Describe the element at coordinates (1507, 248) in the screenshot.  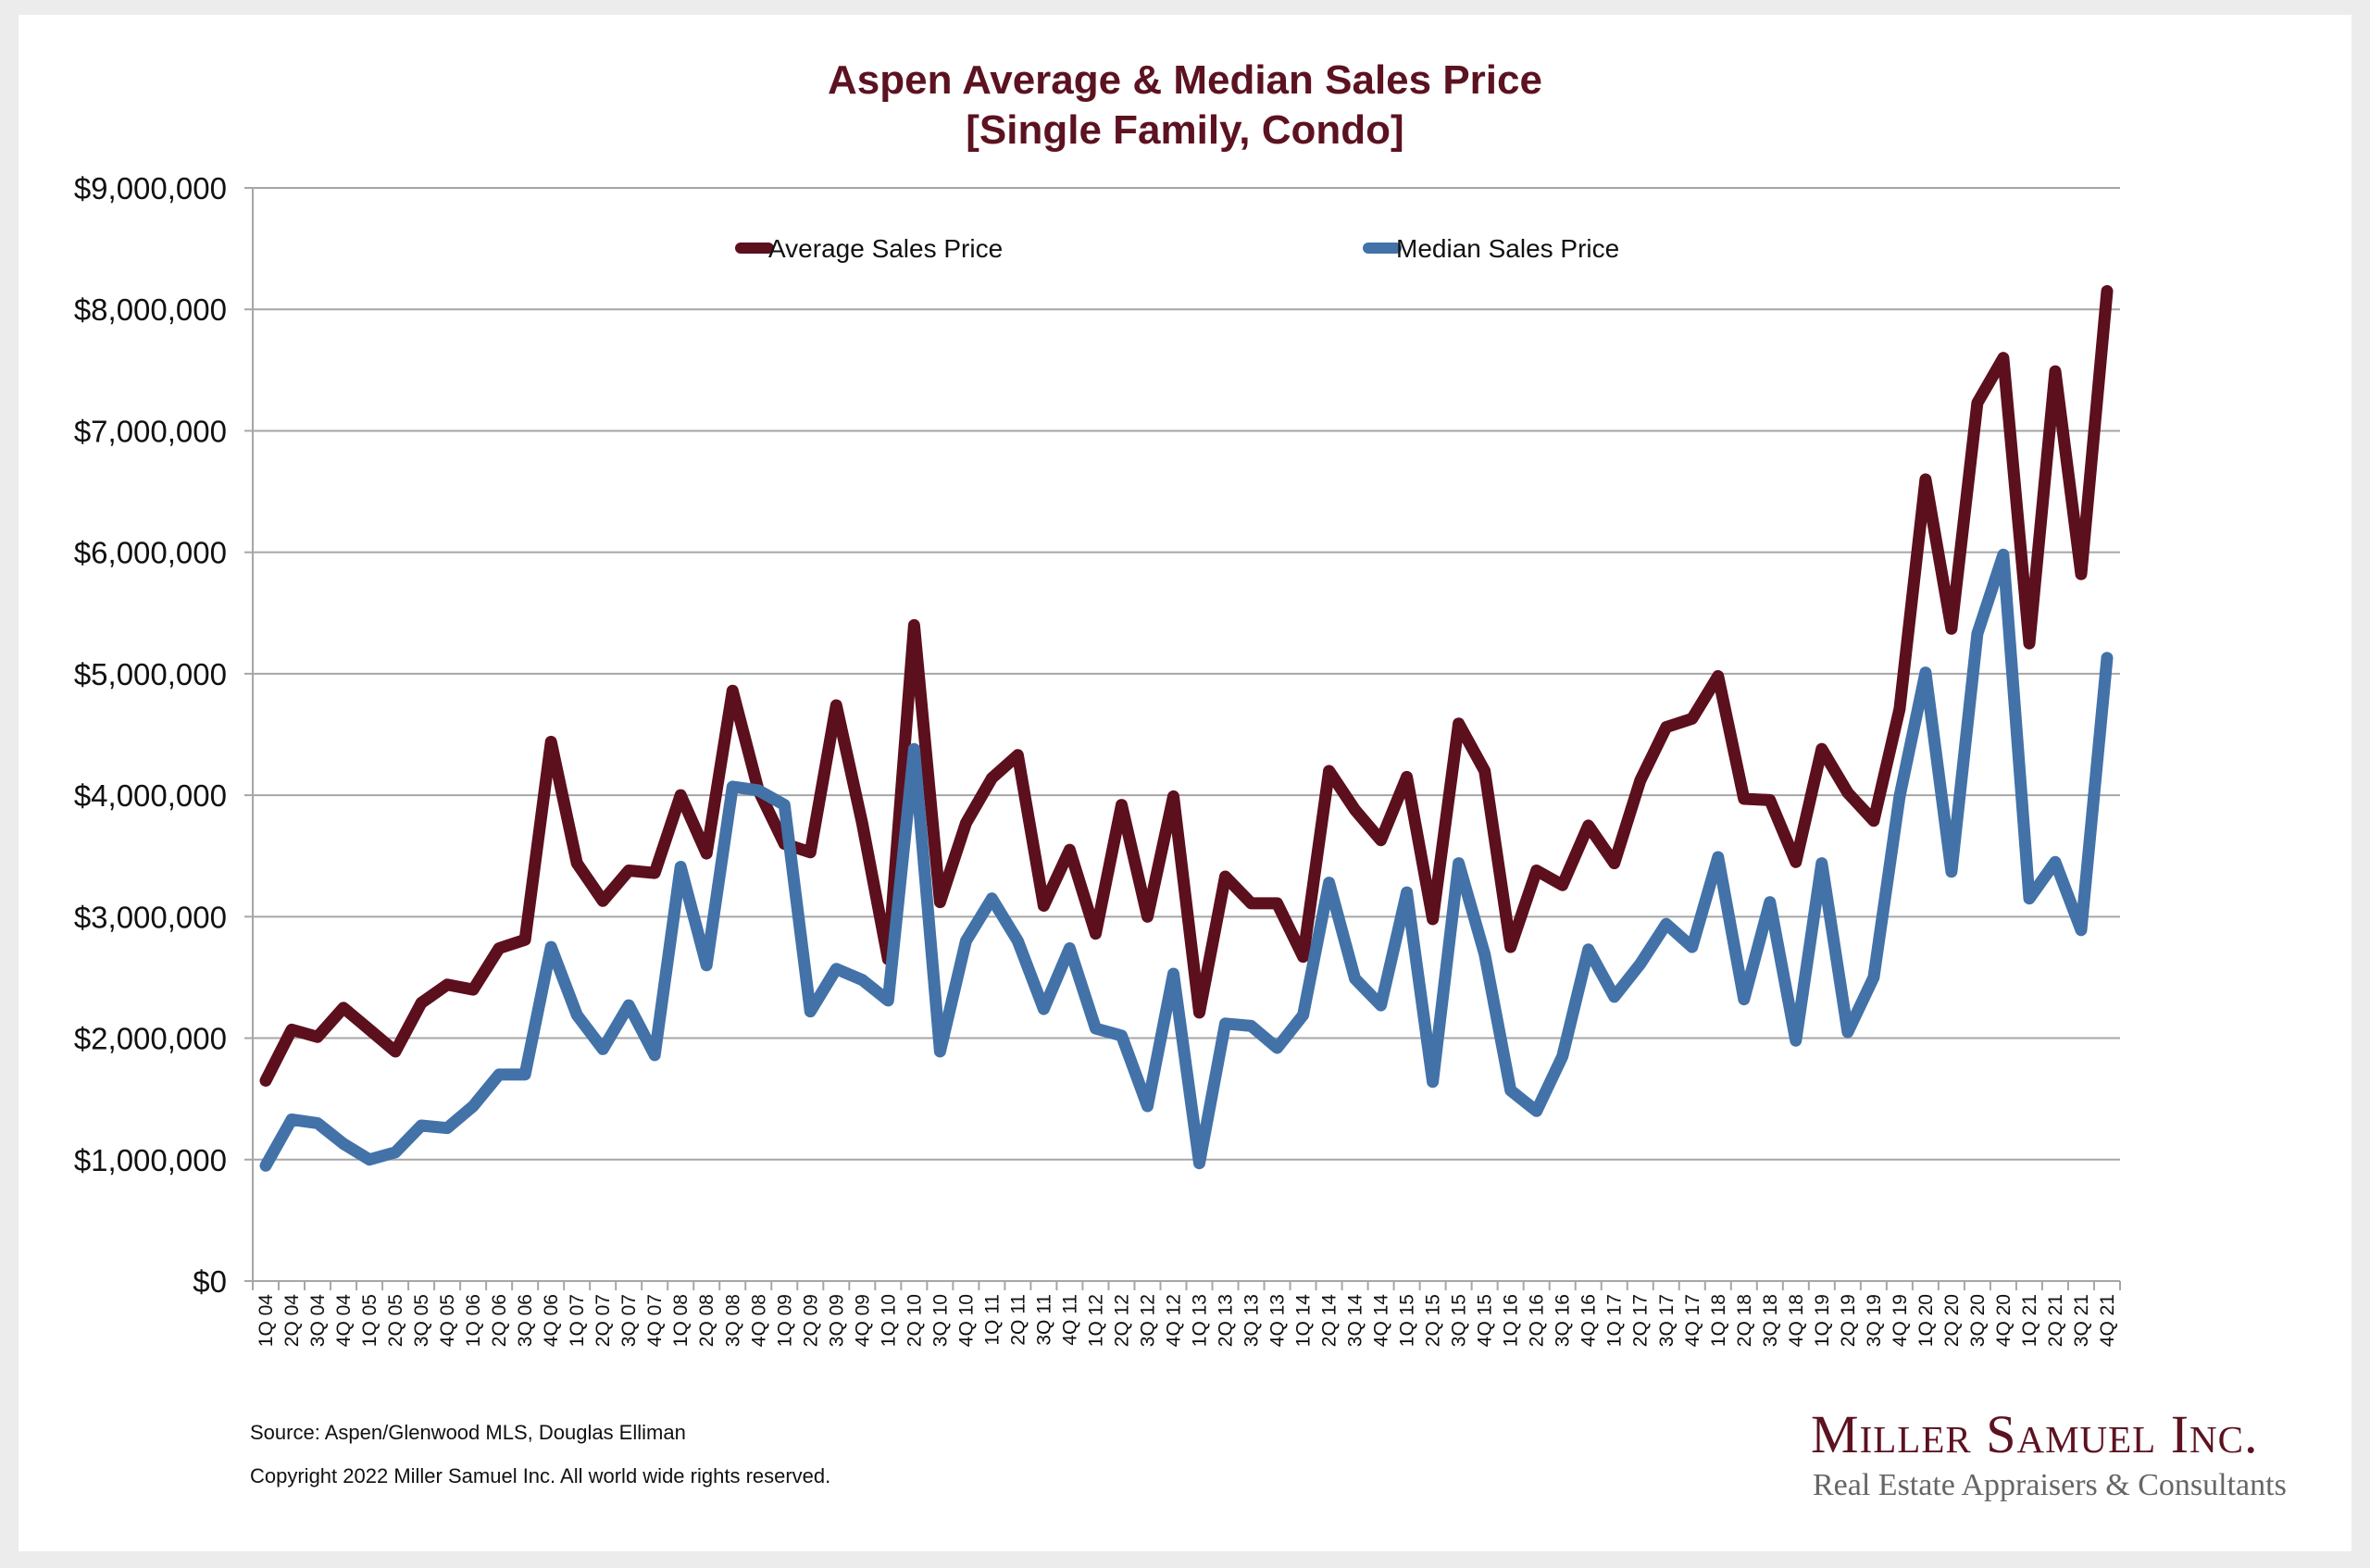
I see `legend-label-median: Median Sales Price` at that location.